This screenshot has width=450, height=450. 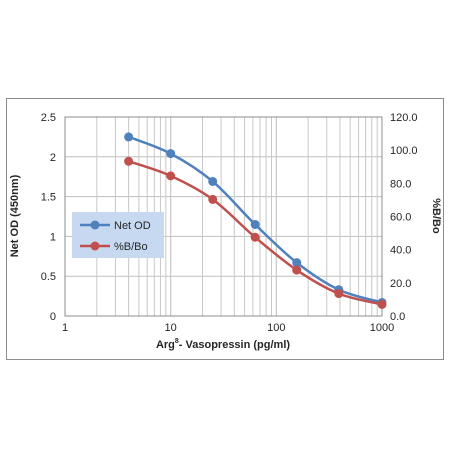 I want to click on y-tick-label: 2, so click(x=53, y=158).